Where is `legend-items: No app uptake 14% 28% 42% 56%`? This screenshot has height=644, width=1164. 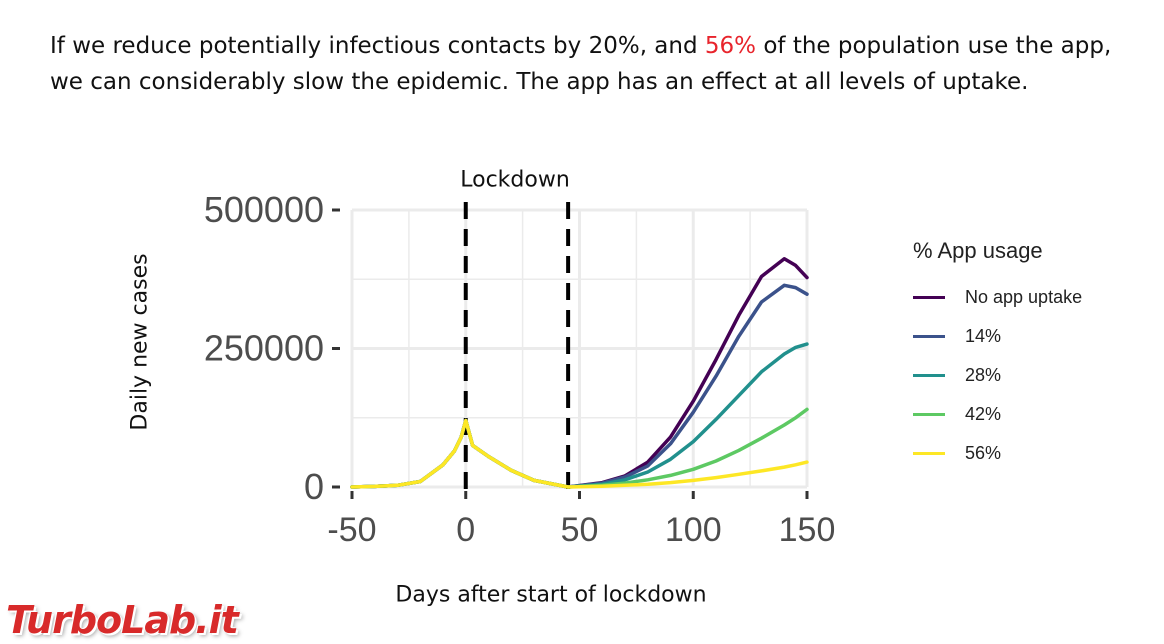
legend-items: No app uptake 14% 28% 42% 56% is located at coordinates (997, 375).